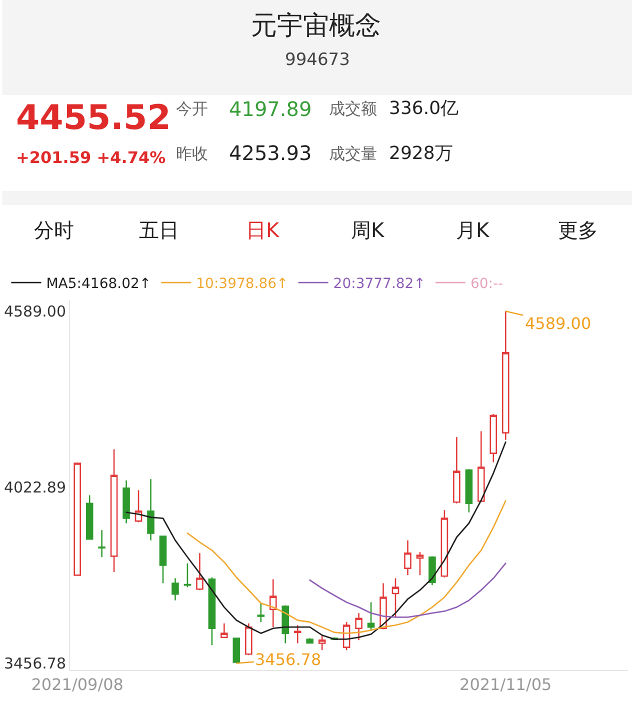 This screenshot has width=632, height=704. What do you see at coordinates (558, 323) in the screenshot?
I see `annotation: 4589.00` at bounding box center [558, 323].